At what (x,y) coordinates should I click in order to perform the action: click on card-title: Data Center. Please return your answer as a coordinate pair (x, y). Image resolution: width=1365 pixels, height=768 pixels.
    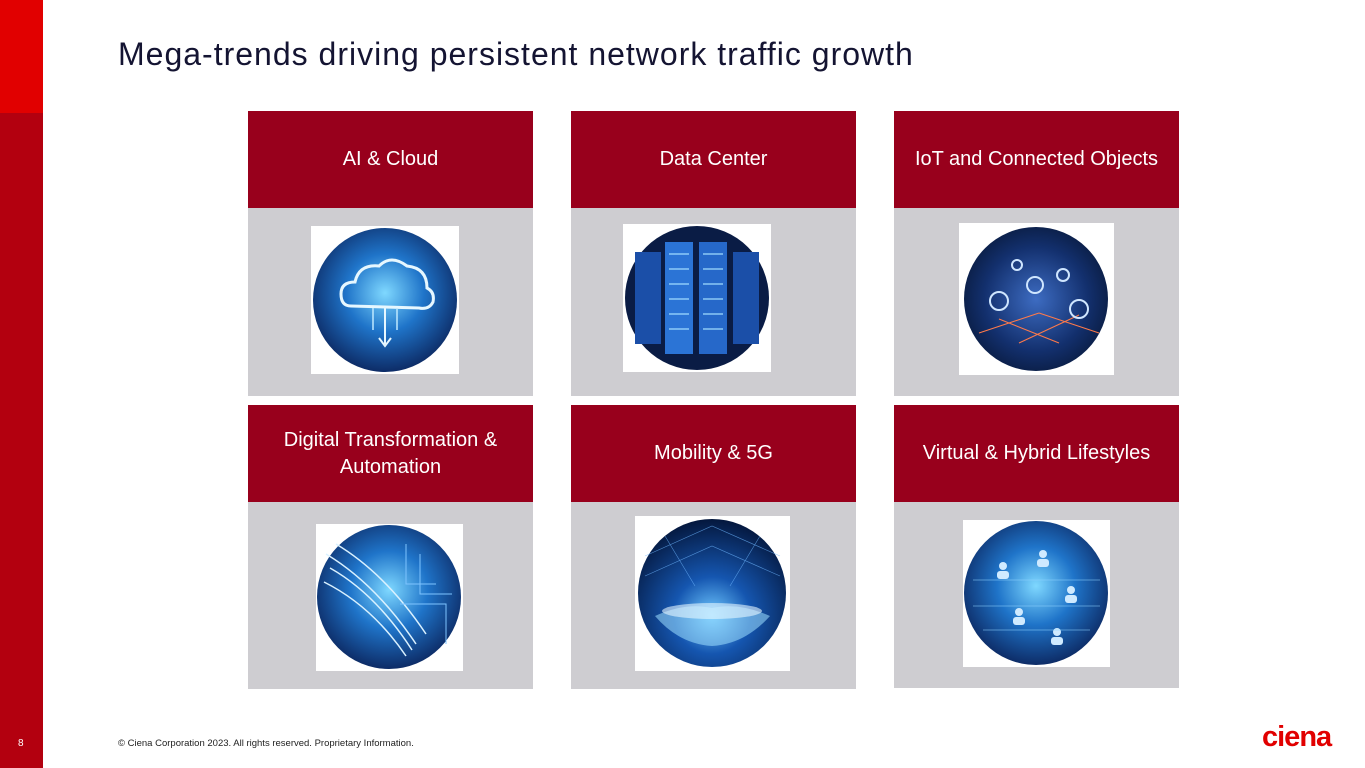
    Looking at the image, I should click on (713, 159).